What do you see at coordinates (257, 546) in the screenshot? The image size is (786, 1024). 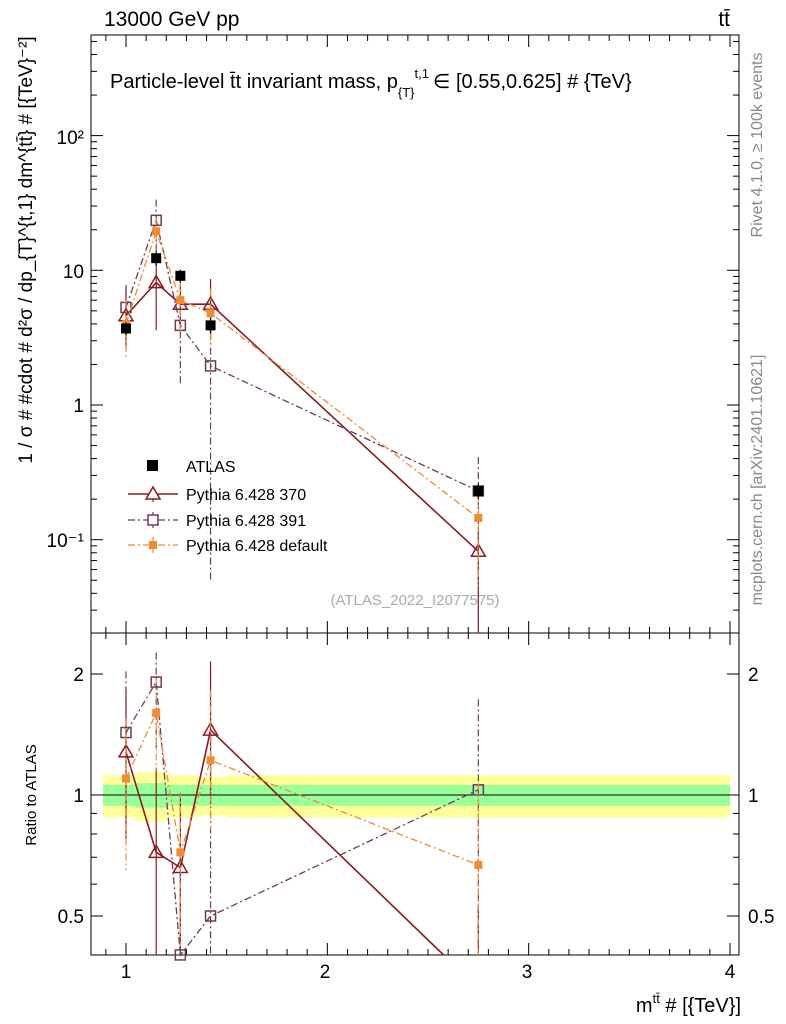 I see `legend-label-default: Pythia 6.428 default` at bounding box center [257, 546].